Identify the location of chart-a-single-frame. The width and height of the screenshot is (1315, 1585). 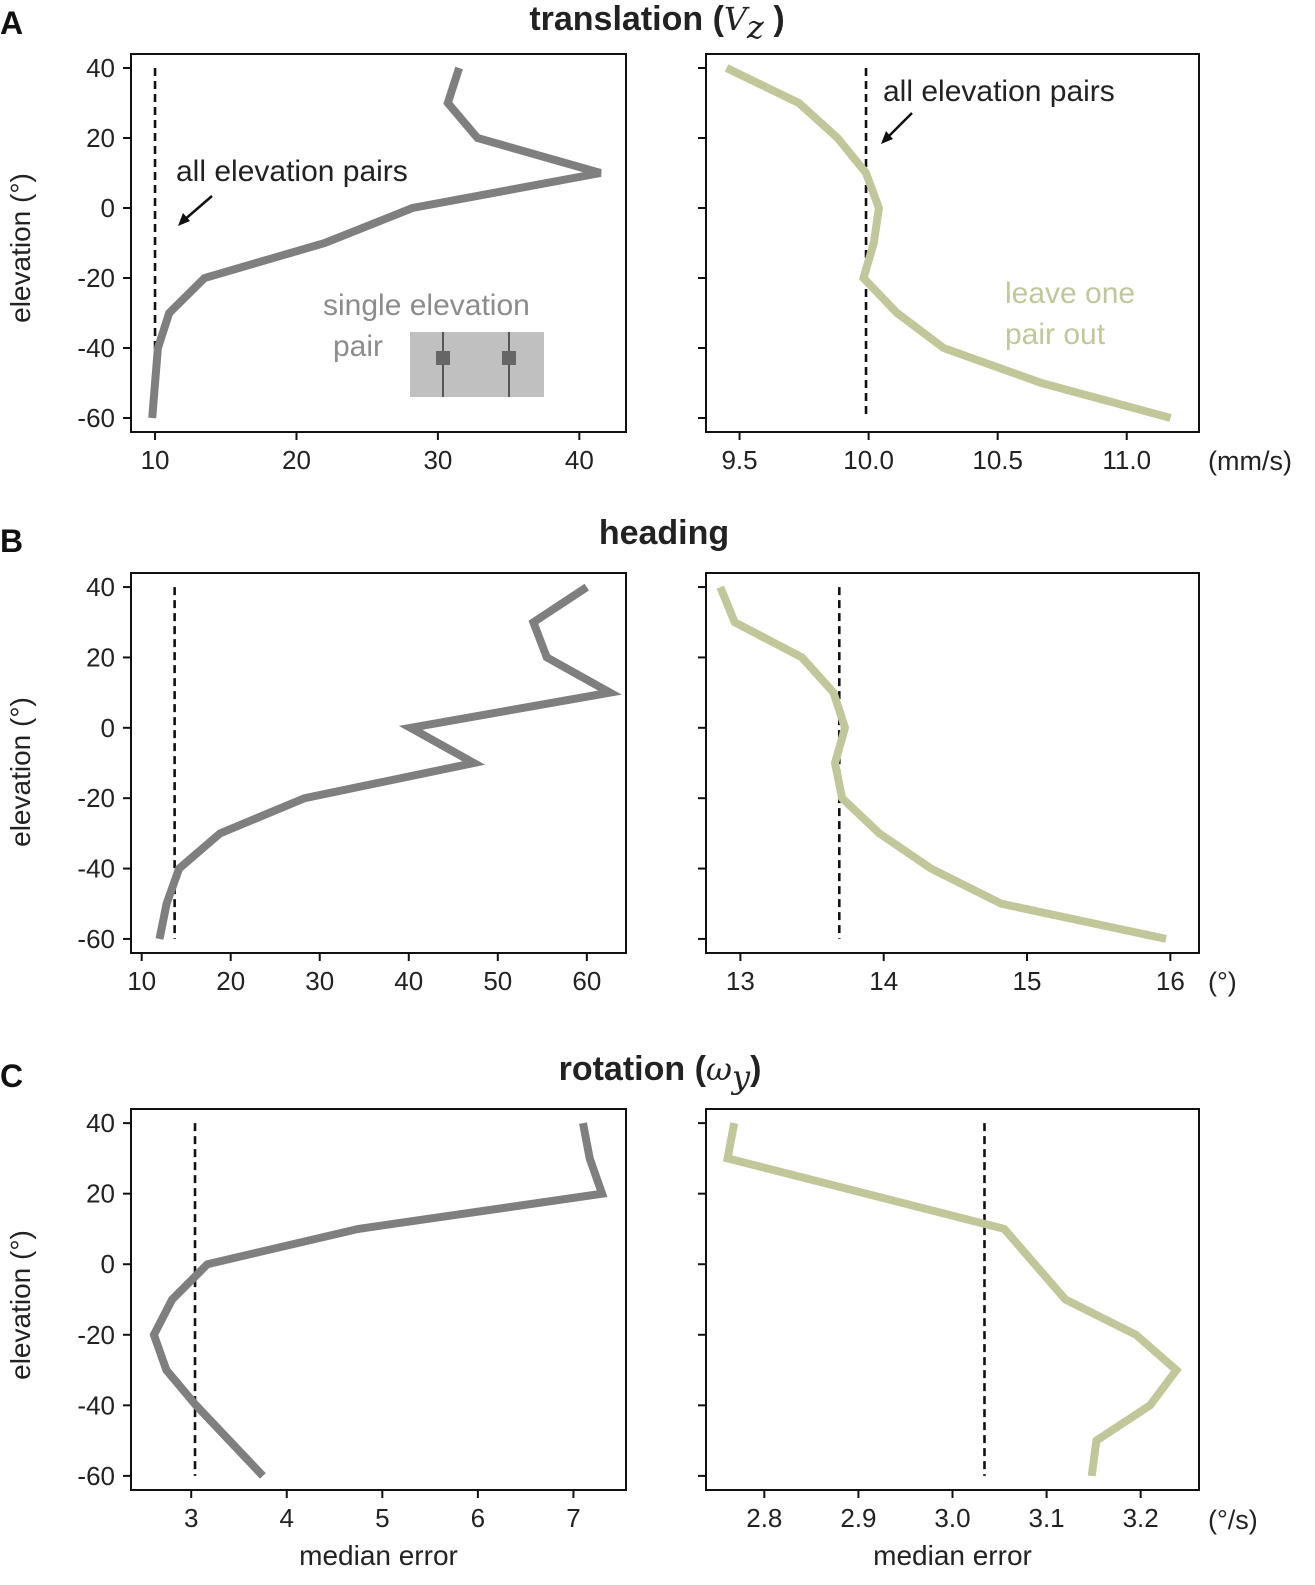
(378, 243).